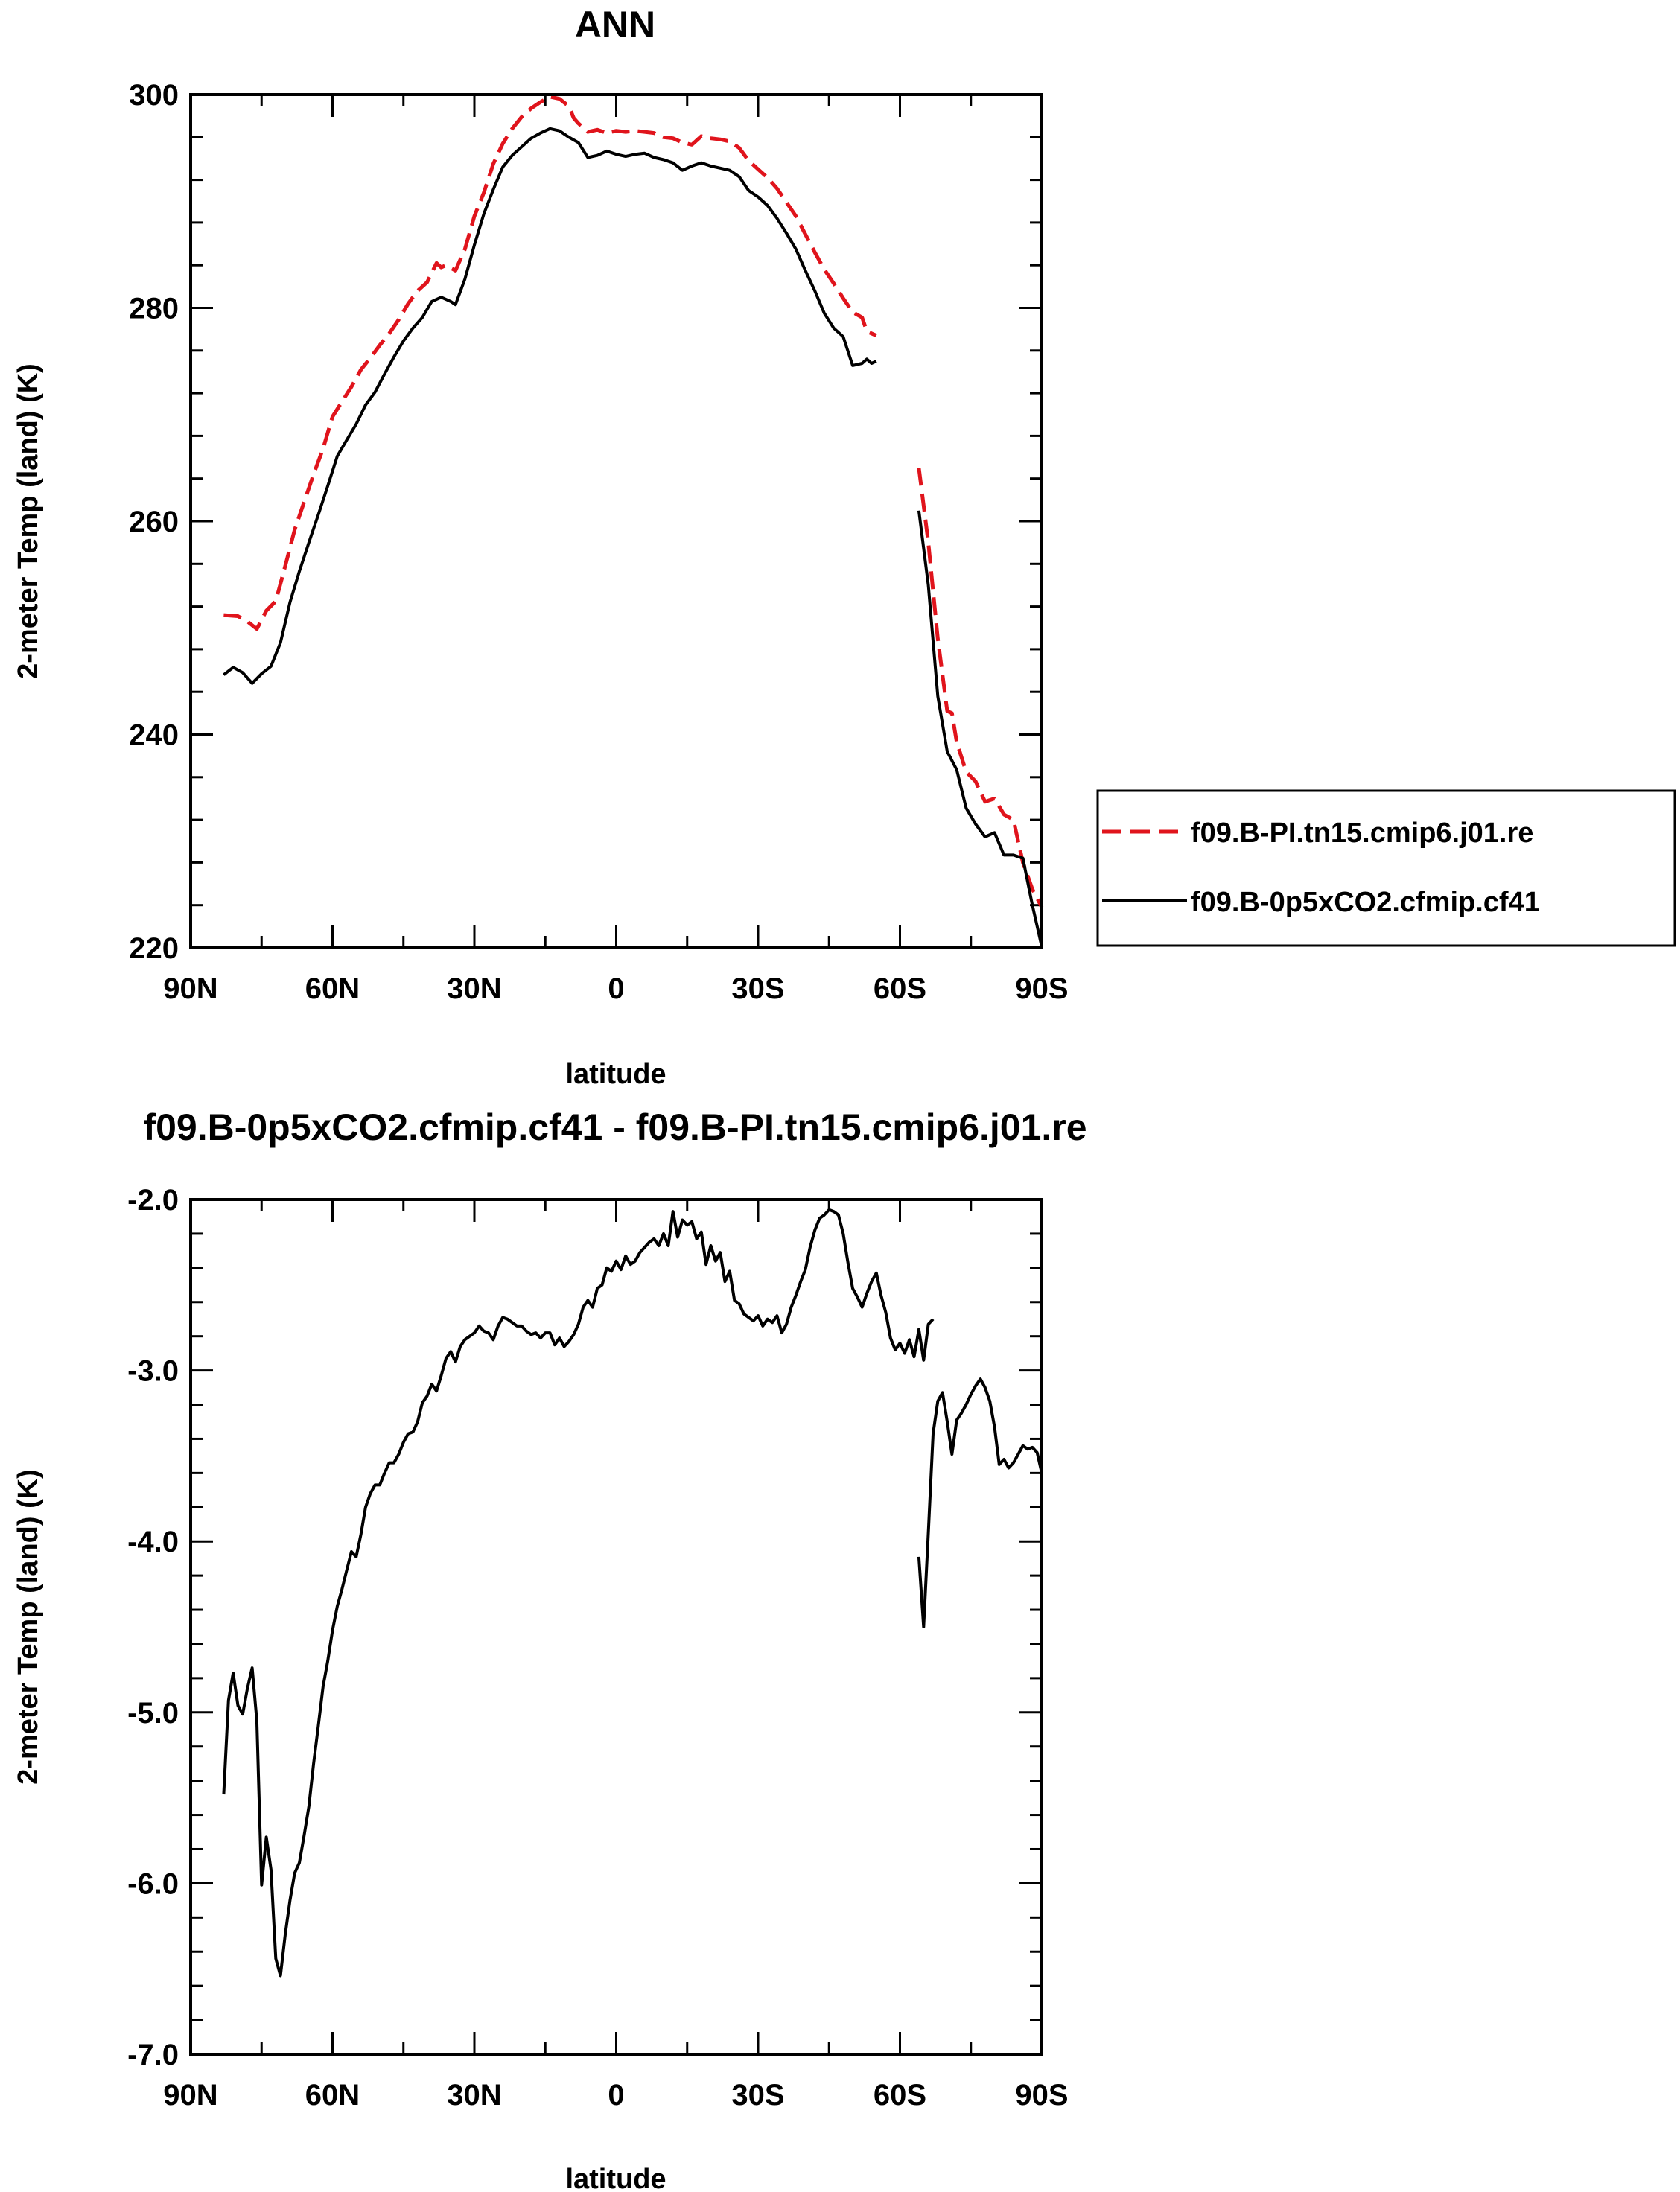  I want to click on y-tick-label: 300, so click(154, 95).